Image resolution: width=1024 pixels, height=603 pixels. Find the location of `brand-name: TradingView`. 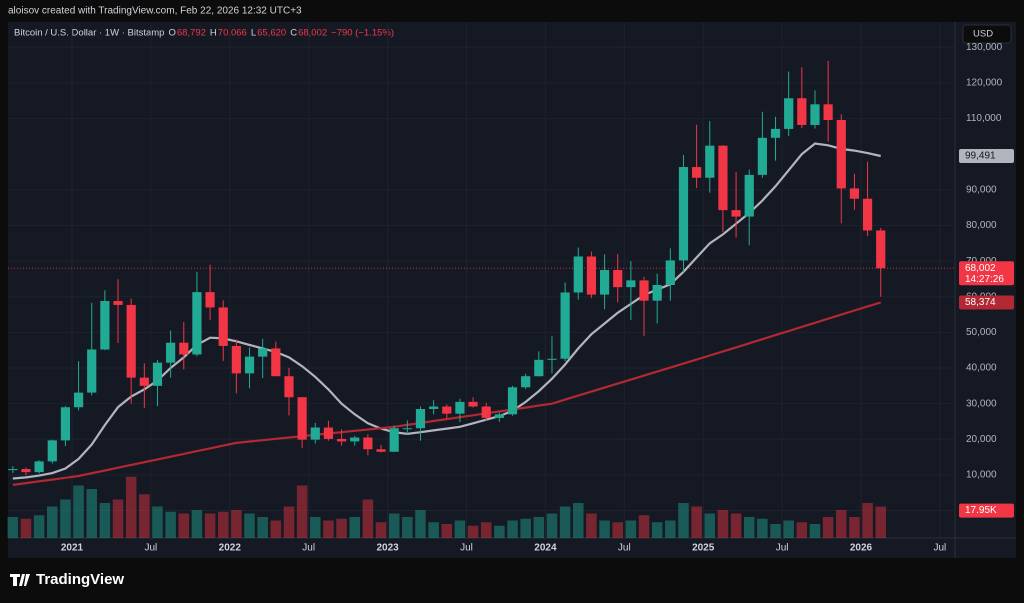

brand-name: TradingView is located at coordinates (80, 579).